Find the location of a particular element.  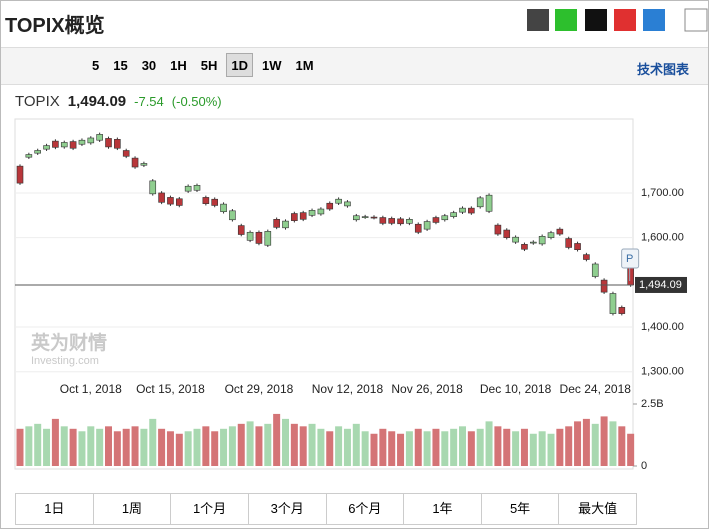

interval-button: 5 is located at coordinates (96, 65).